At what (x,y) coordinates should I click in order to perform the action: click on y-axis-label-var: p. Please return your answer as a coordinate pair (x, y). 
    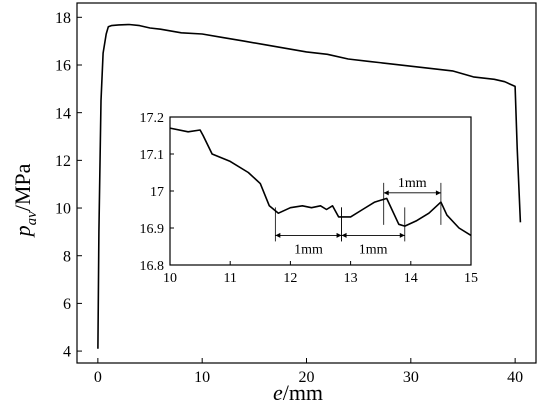
    Looking at the image, I should click on (22, 231).